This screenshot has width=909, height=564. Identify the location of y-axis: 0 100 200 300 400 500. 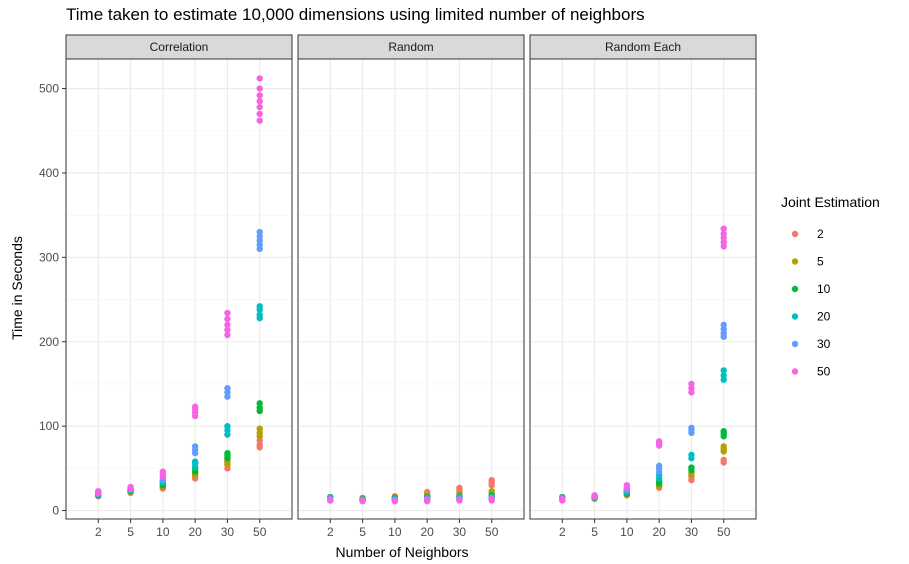
(52, 300).